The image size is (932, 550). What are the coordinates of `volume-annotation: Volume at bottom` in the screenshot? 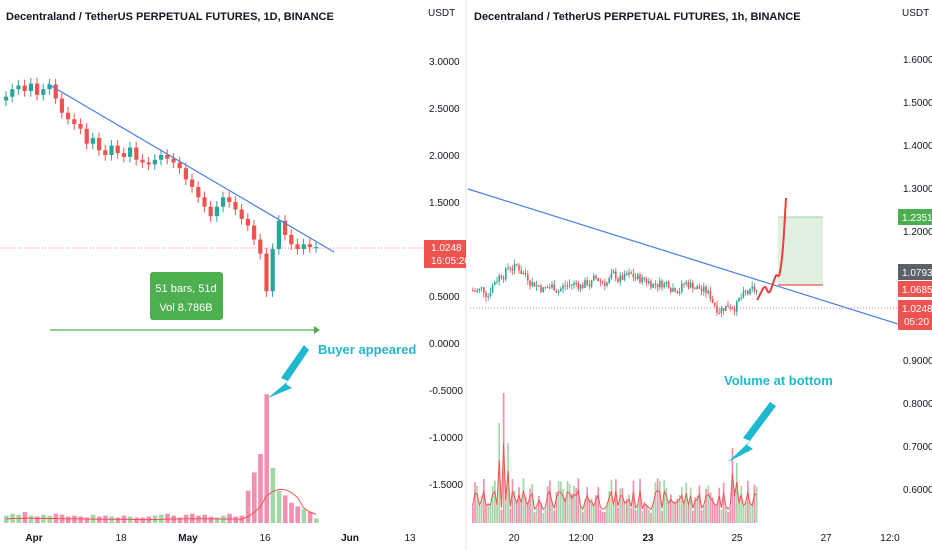 It's located at (778, 417).